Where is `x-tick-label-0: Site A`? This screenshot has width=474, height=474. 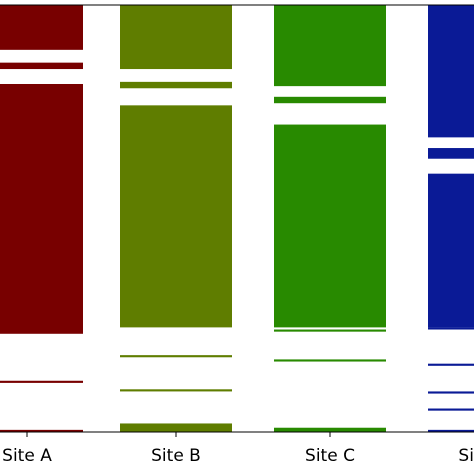 x-tick-label-0: Site A is located at coordinates (27, 456).